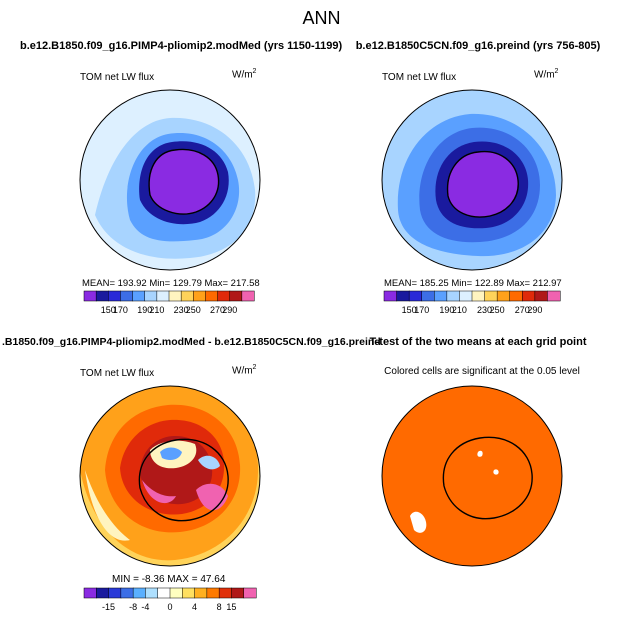  Describe the element at coordinates (169, 579) in the screenshot. I see `panel-3-stats: MIN = -8.36 MAX = 47.64` at that location.